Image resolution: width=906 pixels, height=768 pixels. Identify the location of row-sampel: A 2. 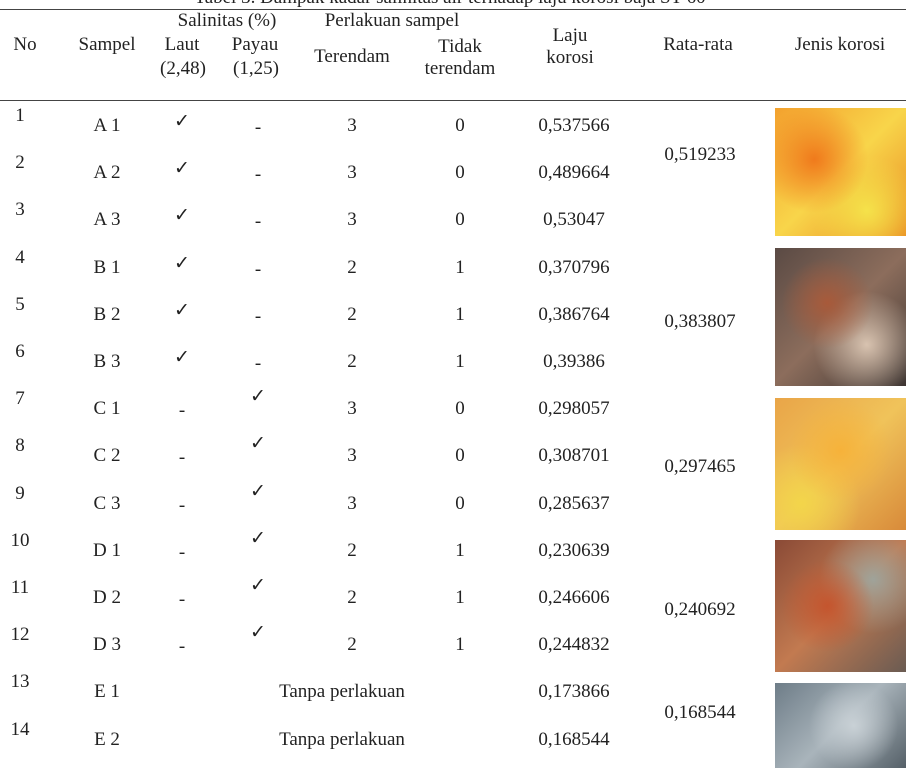
(107, 173).